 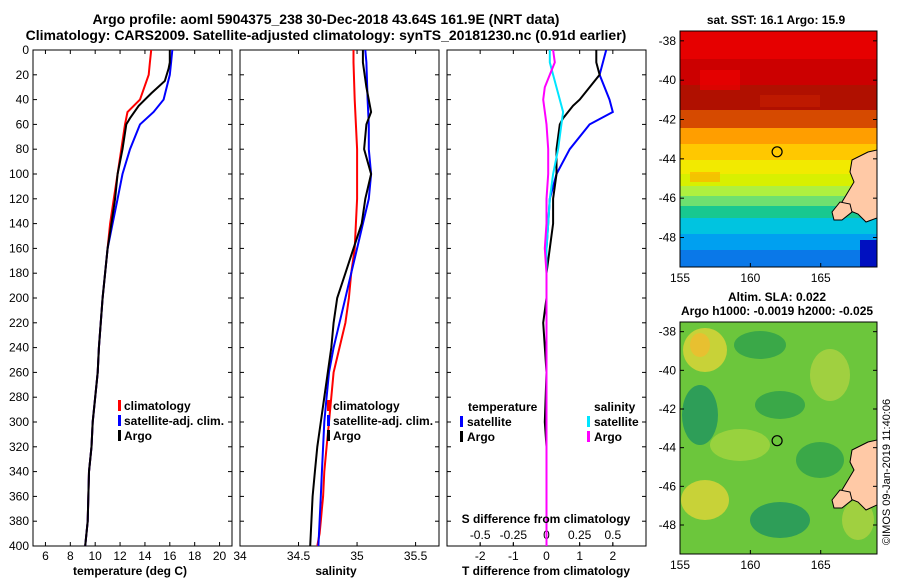 What do you see at coordinates (299, 556) in the screenshot?
I see `x-tick-label: 34.5` at bounding box center [299, 556].